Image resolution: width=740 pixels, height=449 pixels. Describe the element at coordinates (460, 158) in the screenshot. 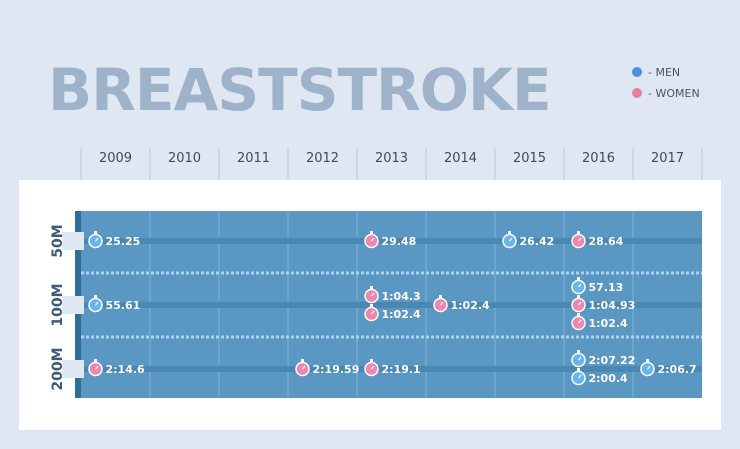

I see `year-label: 2014` at that location.